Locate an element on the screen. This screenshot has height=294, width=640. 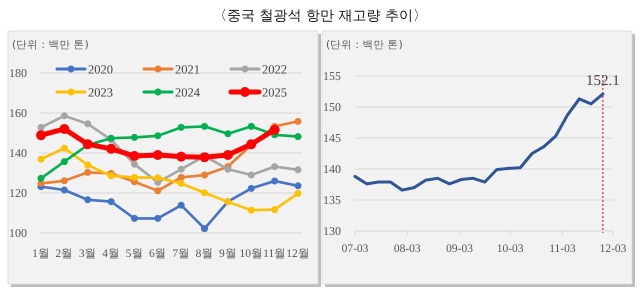
x-tick-label: 12월 is located at coordinates (298, 254).